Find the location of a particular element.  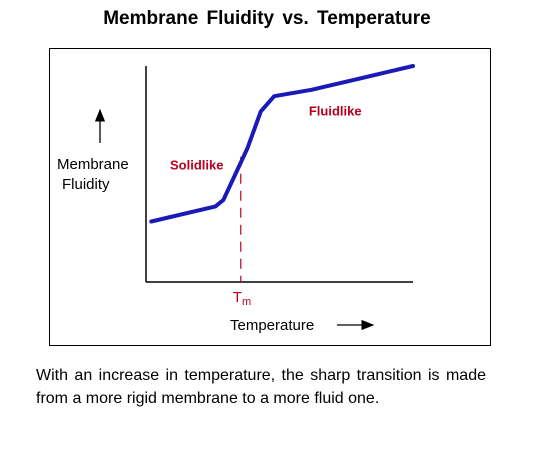

annotation-fluidlike: Fluidlike is located at coordinates (335, 111).